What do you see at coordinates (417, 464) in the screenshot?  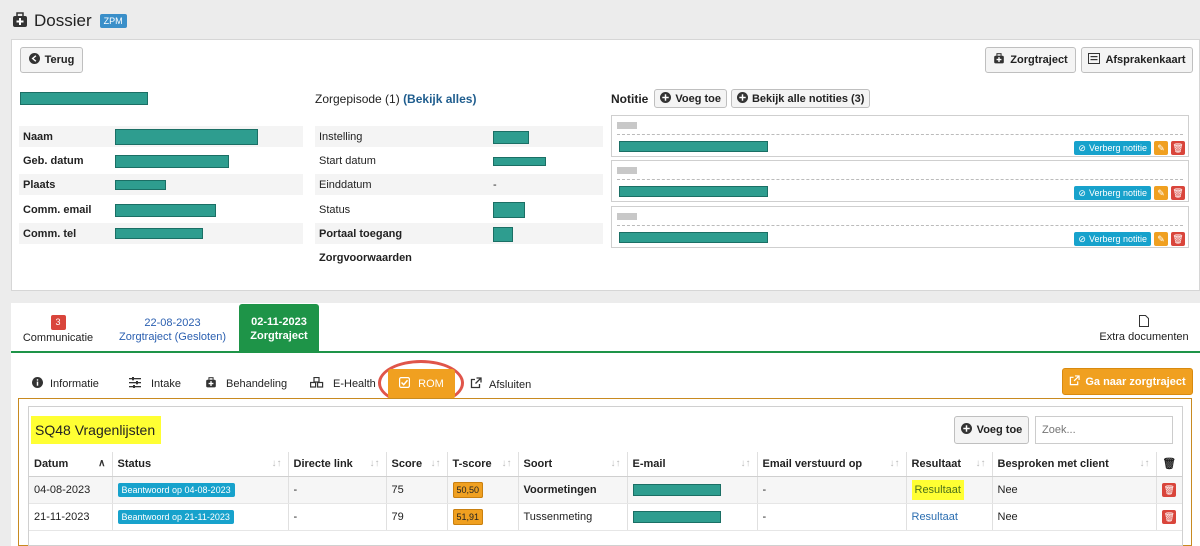 I see `col-score: Score ↓↑` at bounding box center [417, 464].